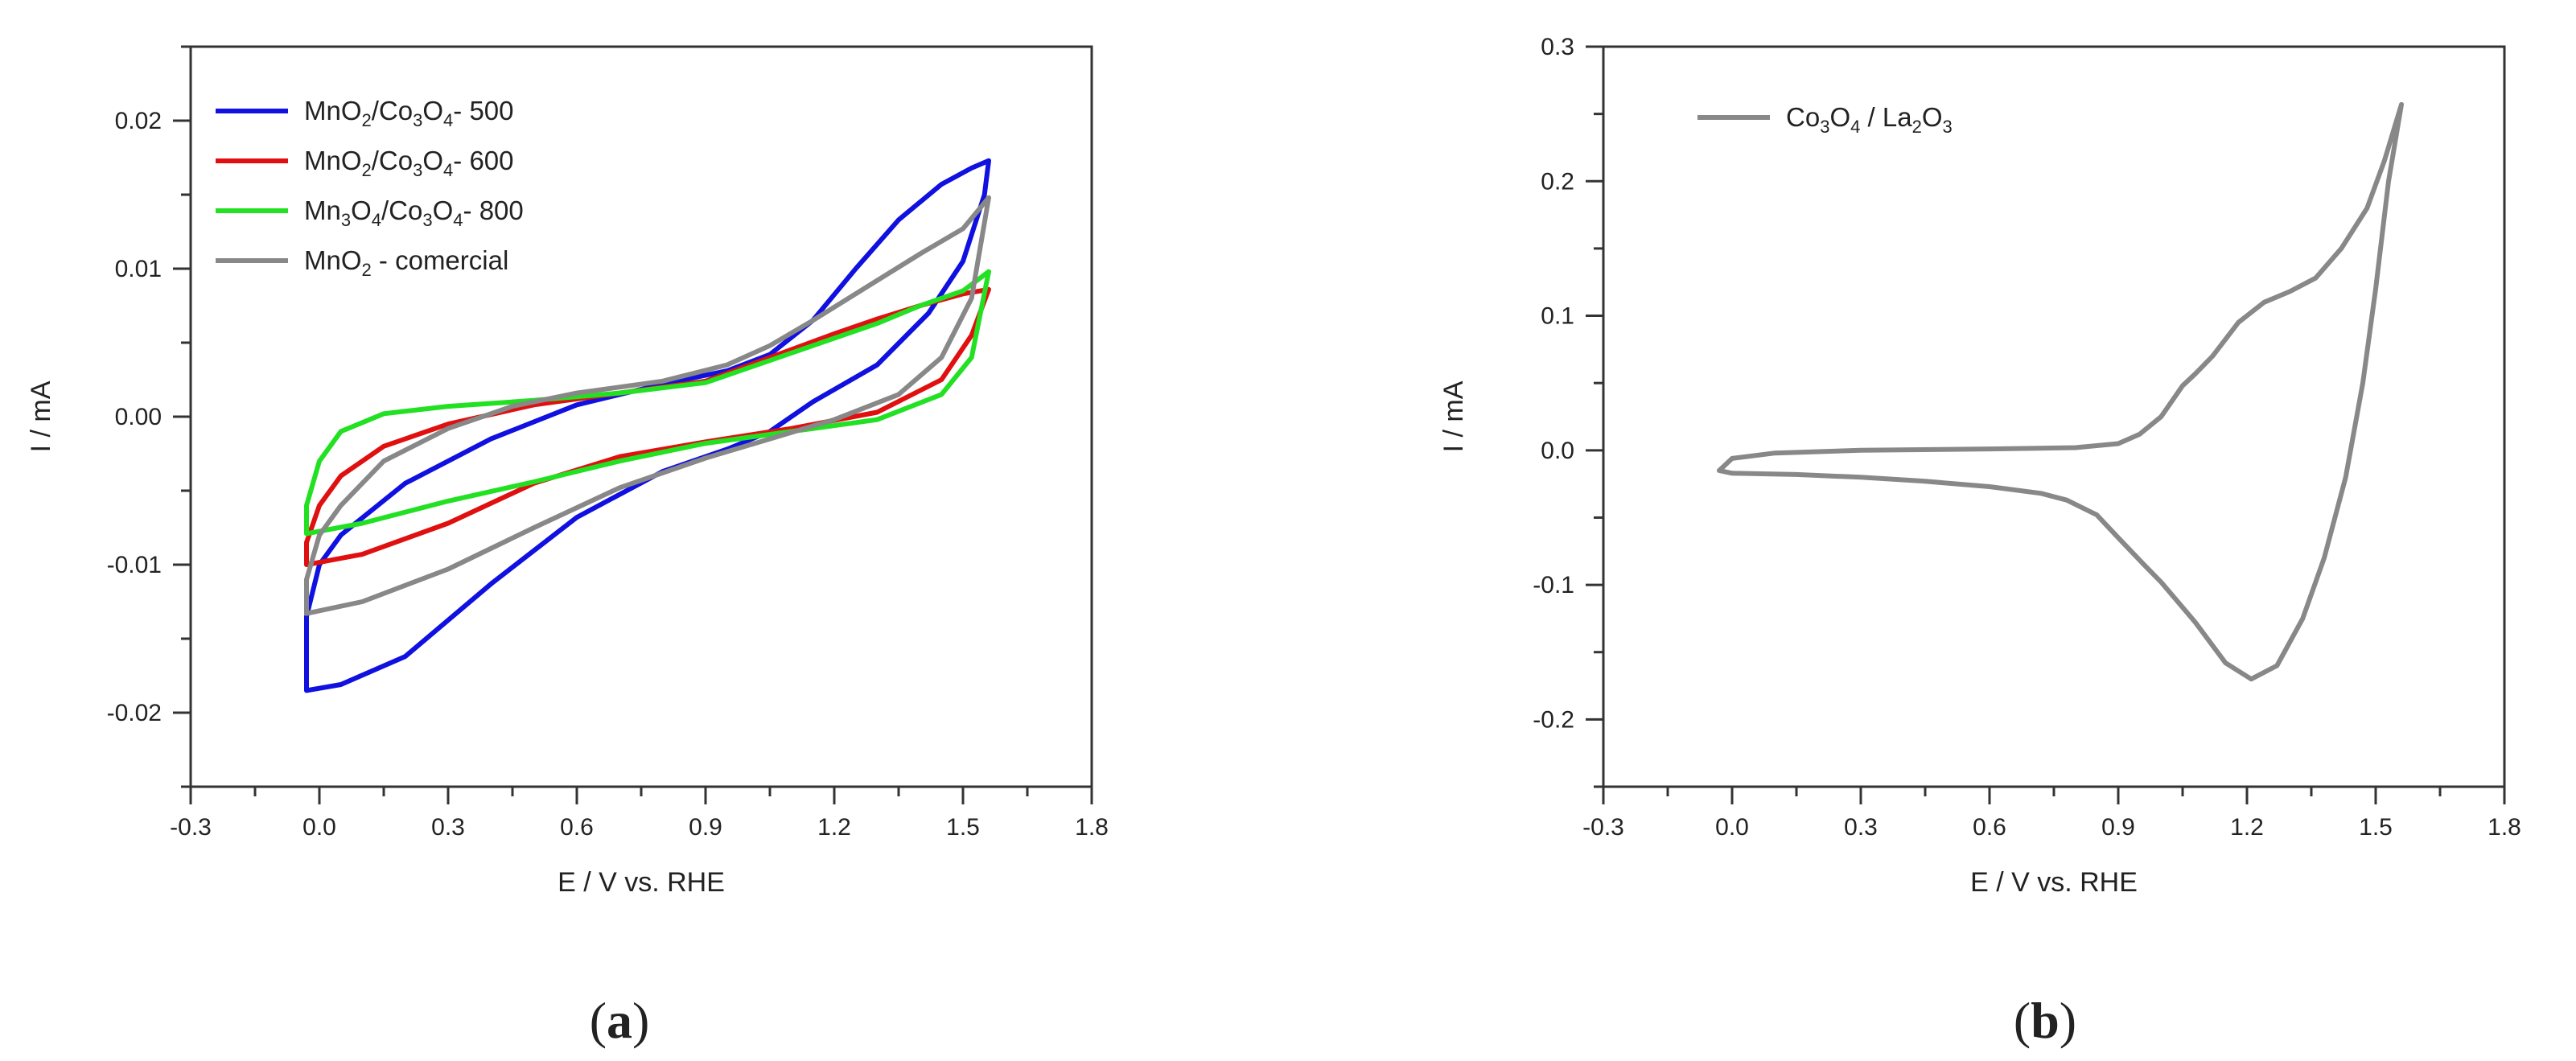 The width and height of the screenshot is (2576, 1061). Describe the element at coordinates (620, 1020) in the screenshot. I see `panel-label: (a)` at that location.